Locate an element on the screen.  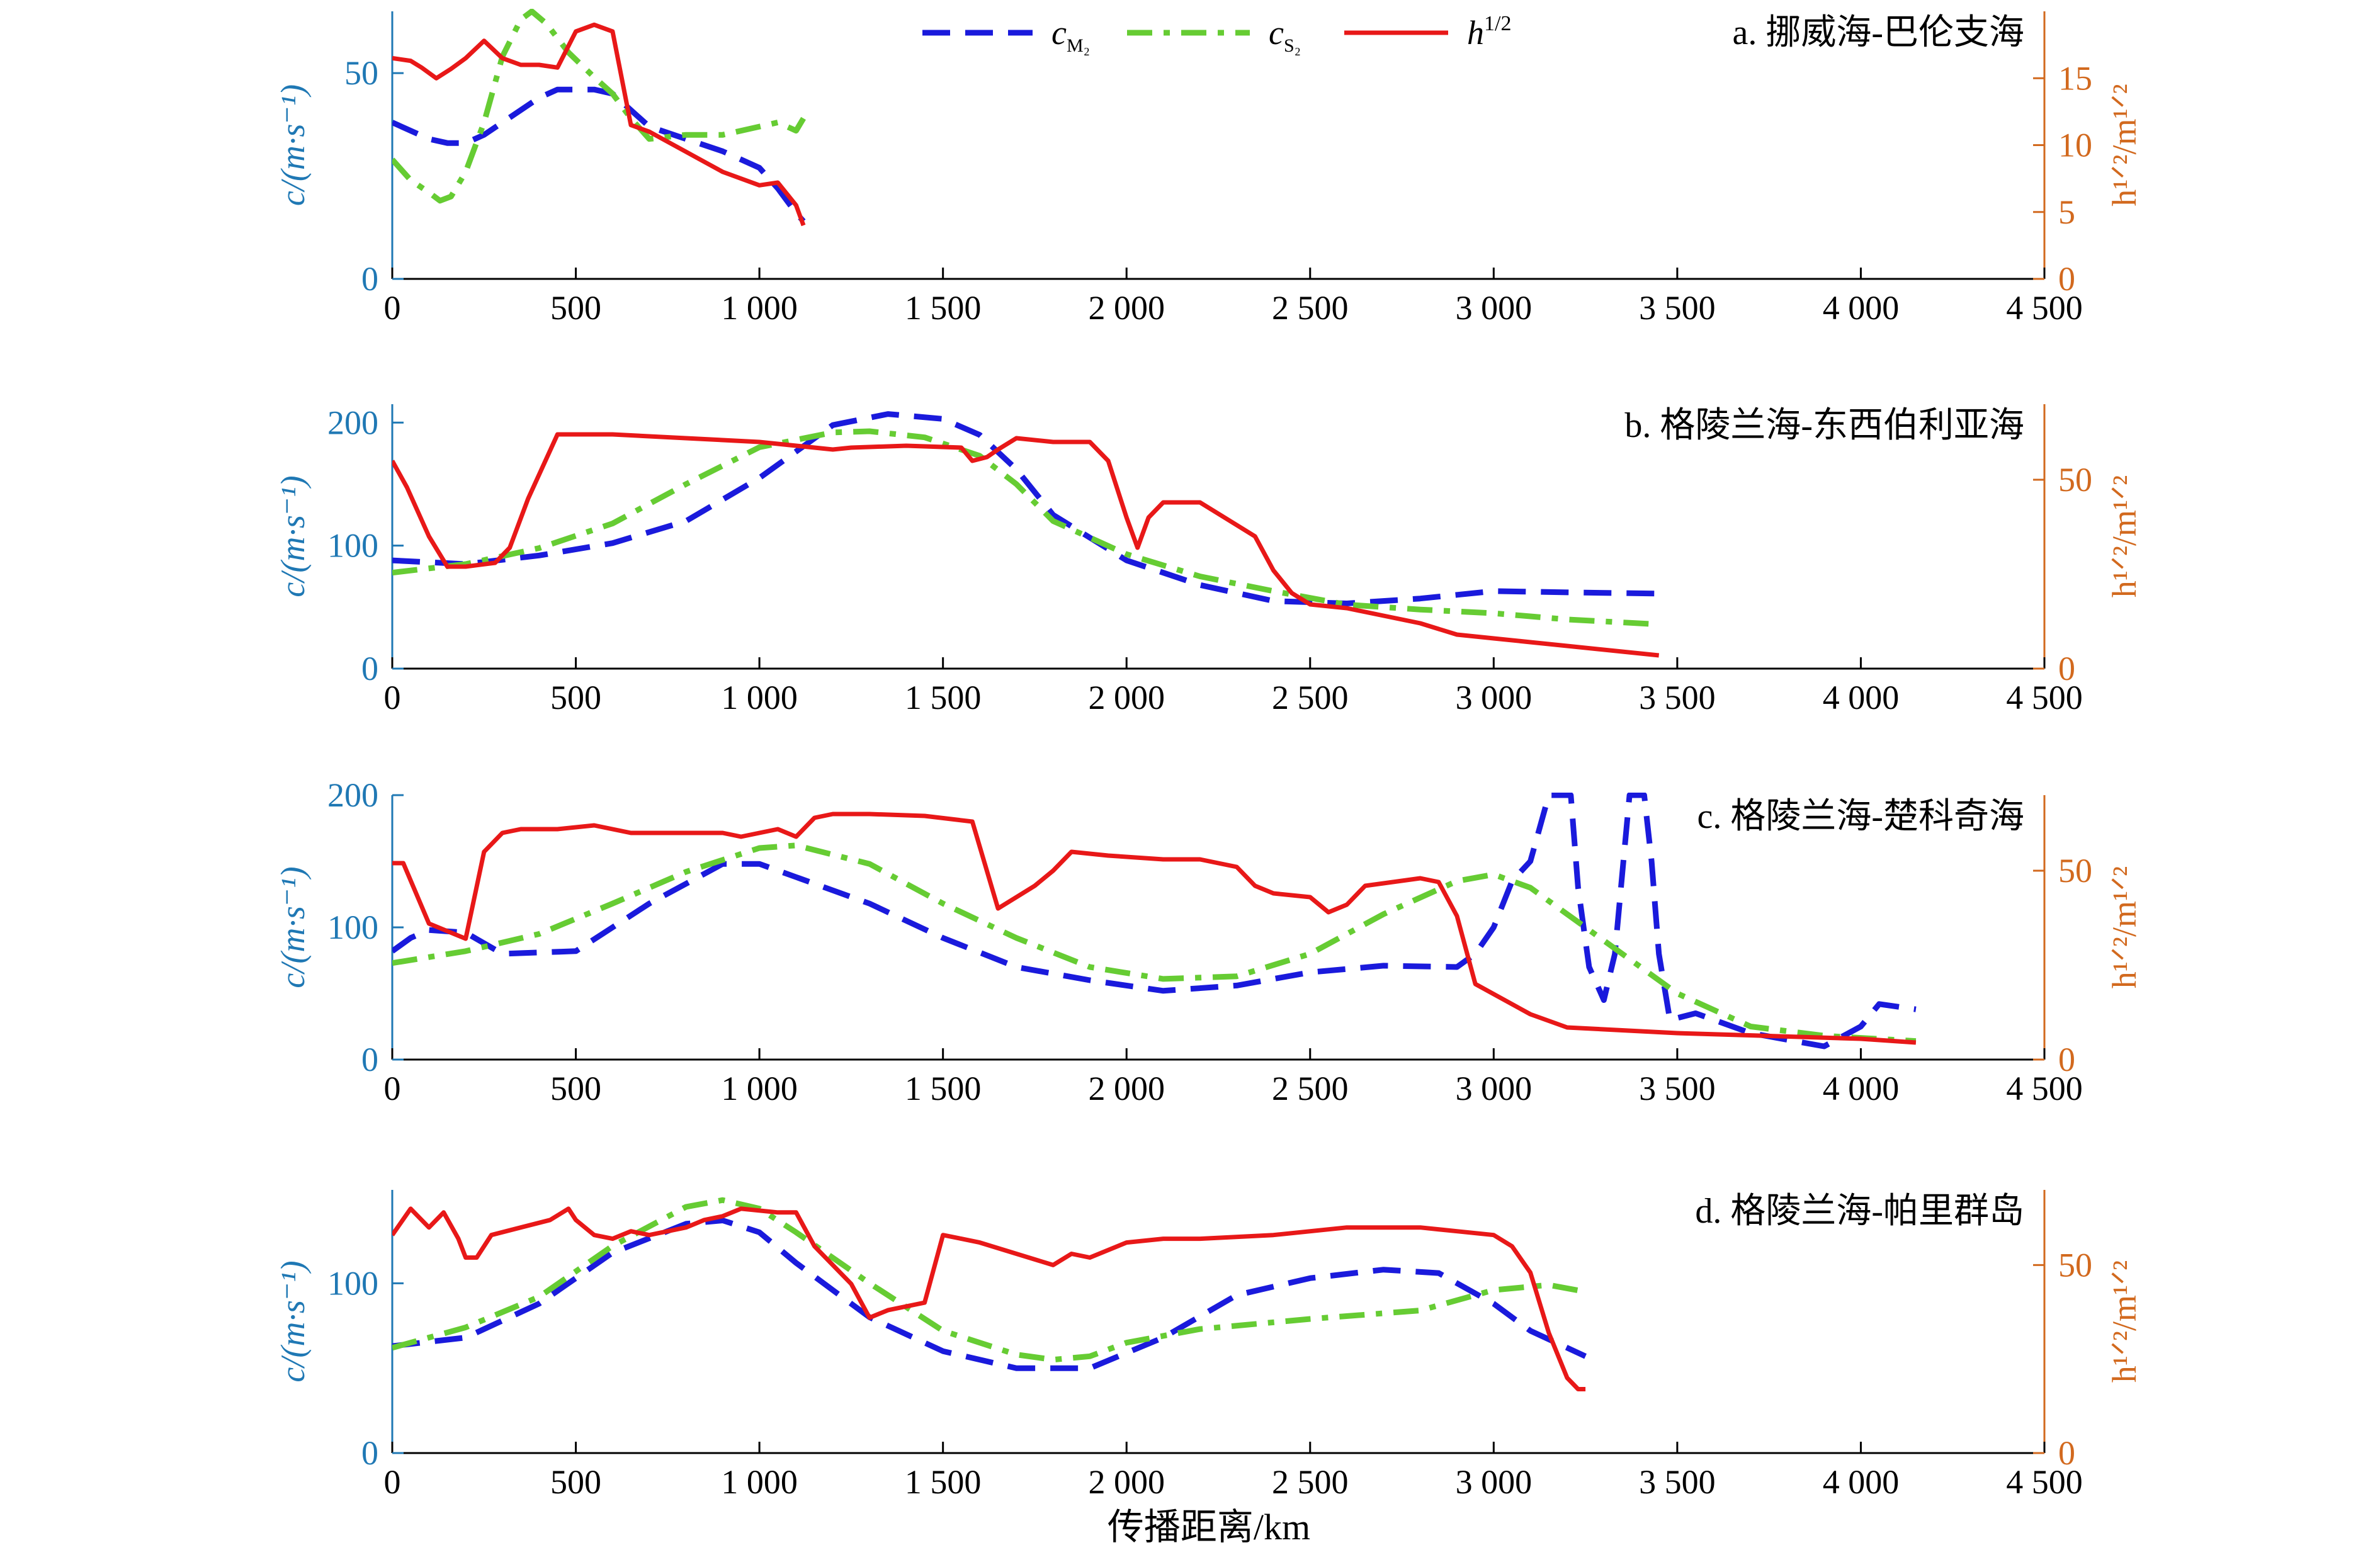
legend-label-cS2: cS₂ is located at coordinates (1285, 35).